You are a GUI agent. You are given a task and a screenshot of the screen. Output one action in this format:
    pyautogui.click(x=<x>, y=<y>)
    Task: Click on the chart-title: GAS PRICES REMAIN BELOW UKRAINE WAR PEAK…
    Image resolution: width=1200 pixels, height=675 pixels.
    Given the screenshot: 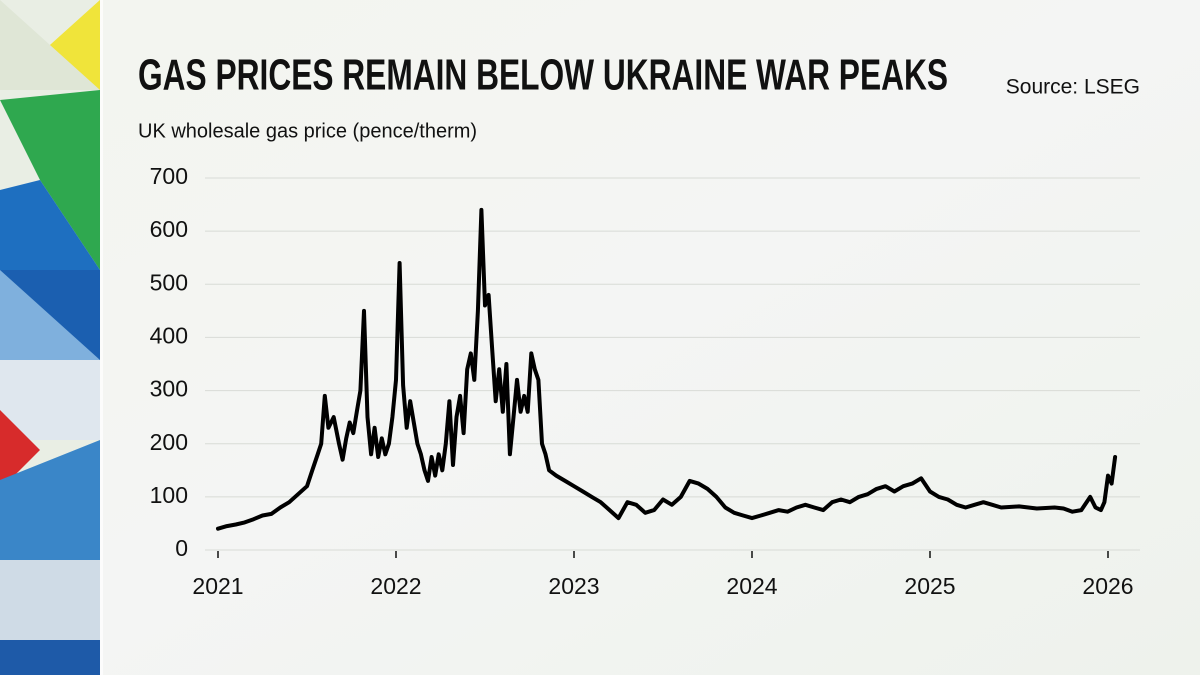 What is the action you would take?
    pyautogui.click(x=543, y=75)
    